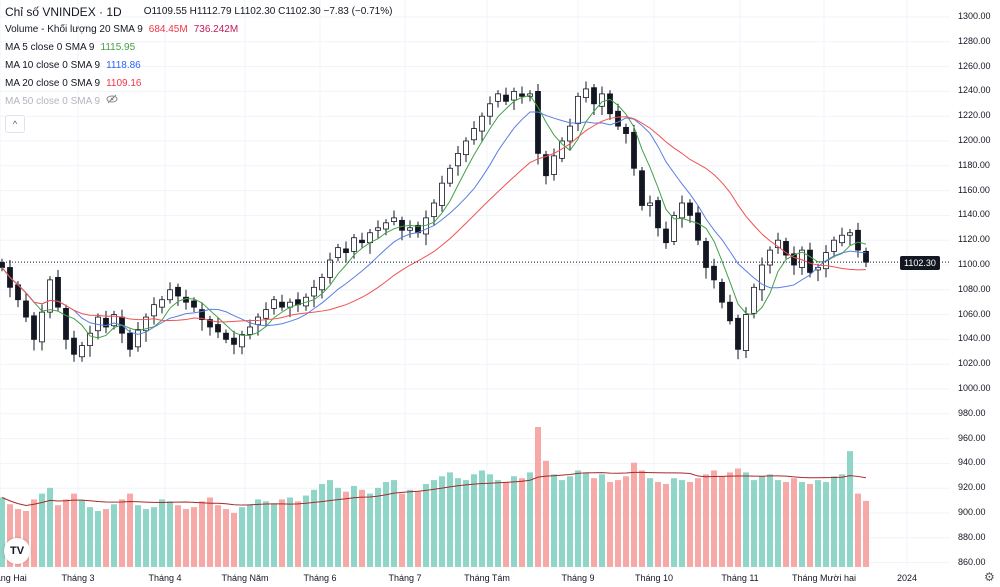  Describe the element at coordinates (124, 83) in the screenshot. I see `indicator-value: 1109.16` at that location.